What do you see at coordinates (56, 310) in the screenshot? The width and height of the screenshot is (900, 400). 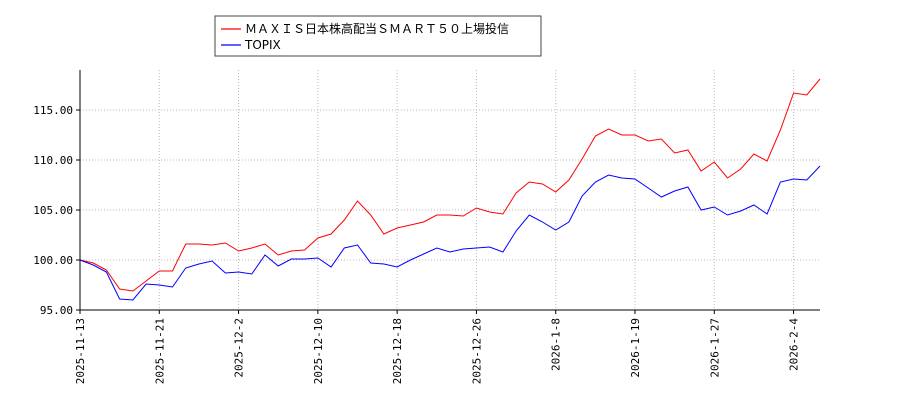 I see `y-tick-label: 95.00` at bounding box center [56, 310].